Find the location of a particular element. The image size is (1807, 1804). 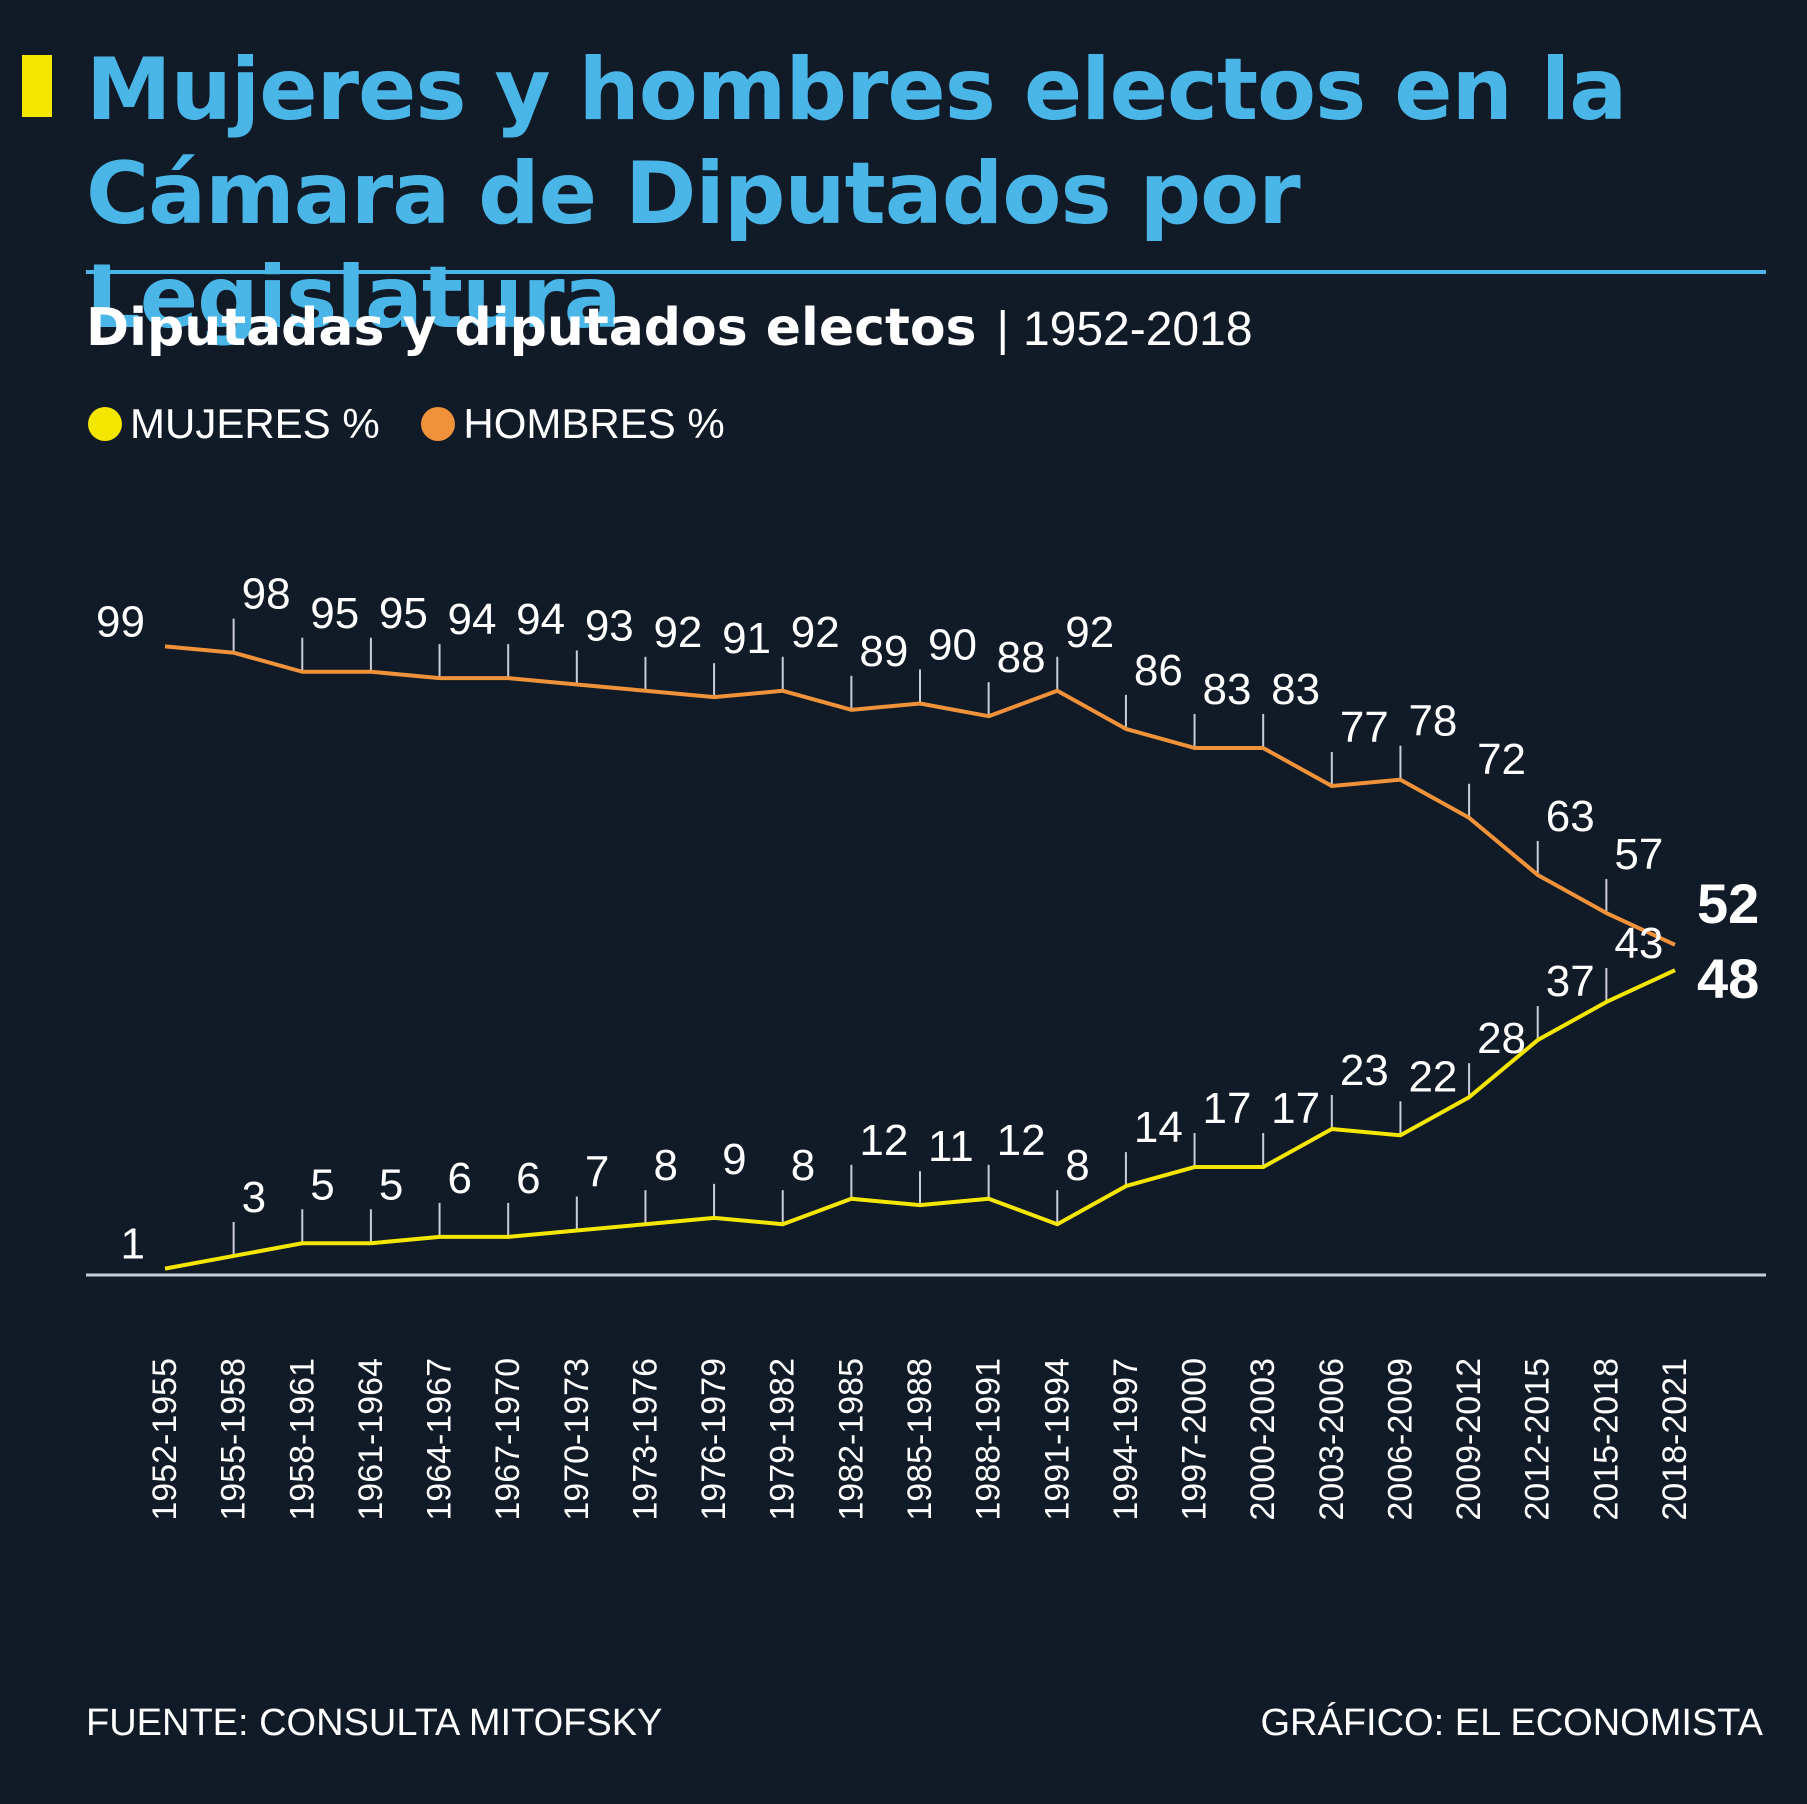

x-tick-label: 1976-1979 is located at coordinates (714, 1439).